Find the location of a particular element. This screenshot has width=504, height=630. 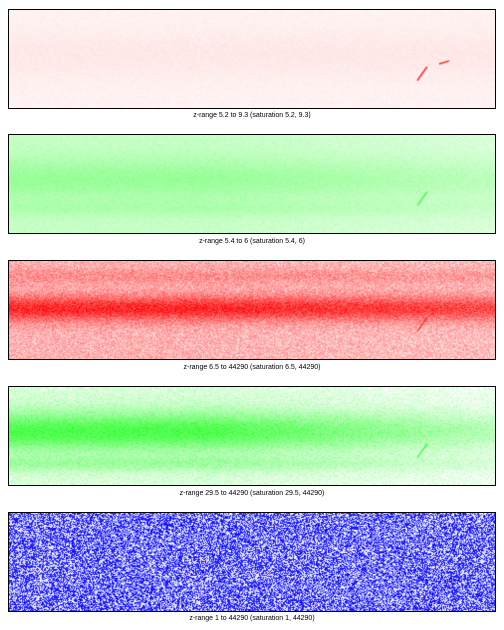

panel-caption-1: z-range 5.2 to 9.3 (saturation 5.2, 9.3) is located at coordinates (252, 115).